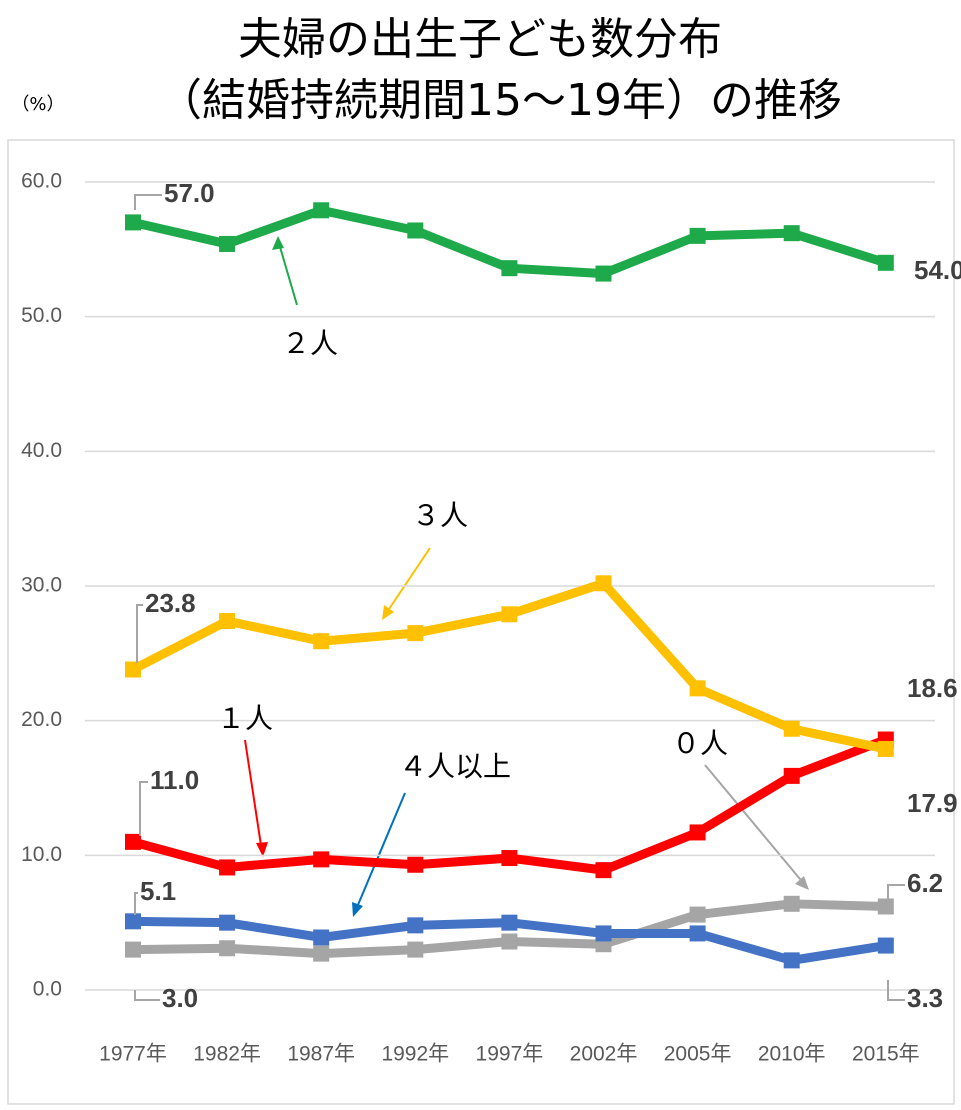  Describe the element at coordinates (158, 891) in the screenshot. I see `data-label: 5.1` at that location.